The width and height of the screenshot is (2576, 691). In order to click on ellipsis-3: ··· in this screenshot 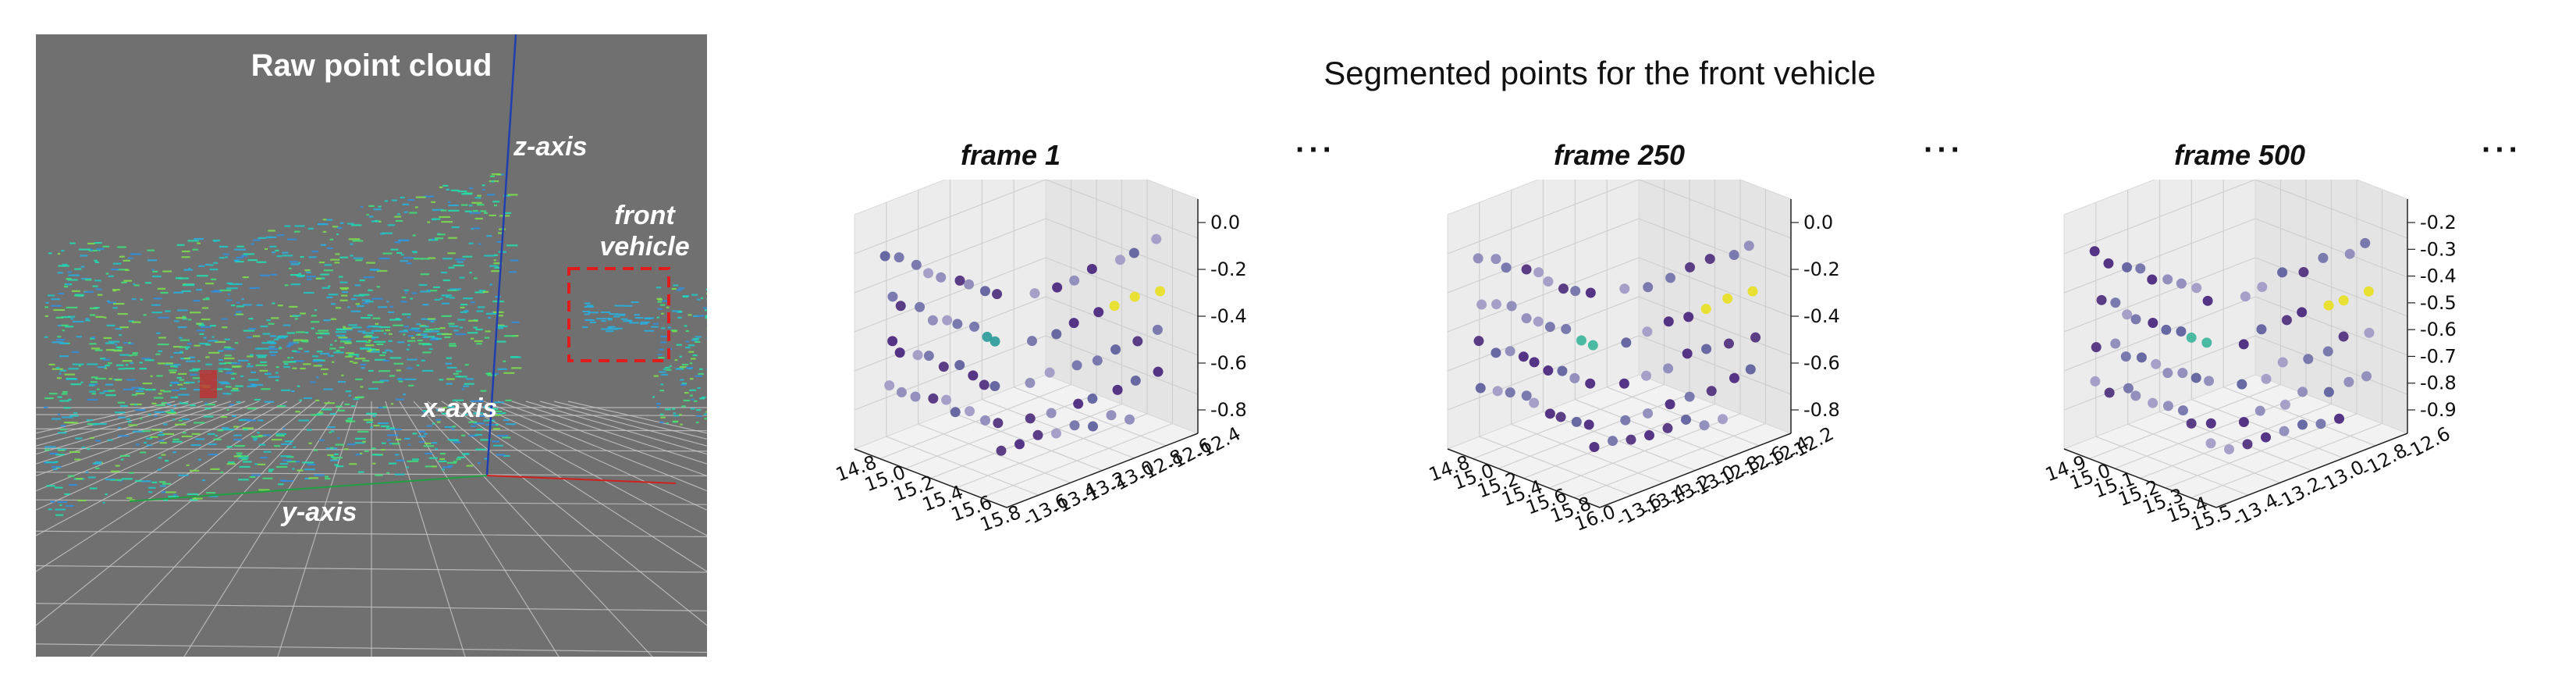, I will do `click(2502, 150)`.